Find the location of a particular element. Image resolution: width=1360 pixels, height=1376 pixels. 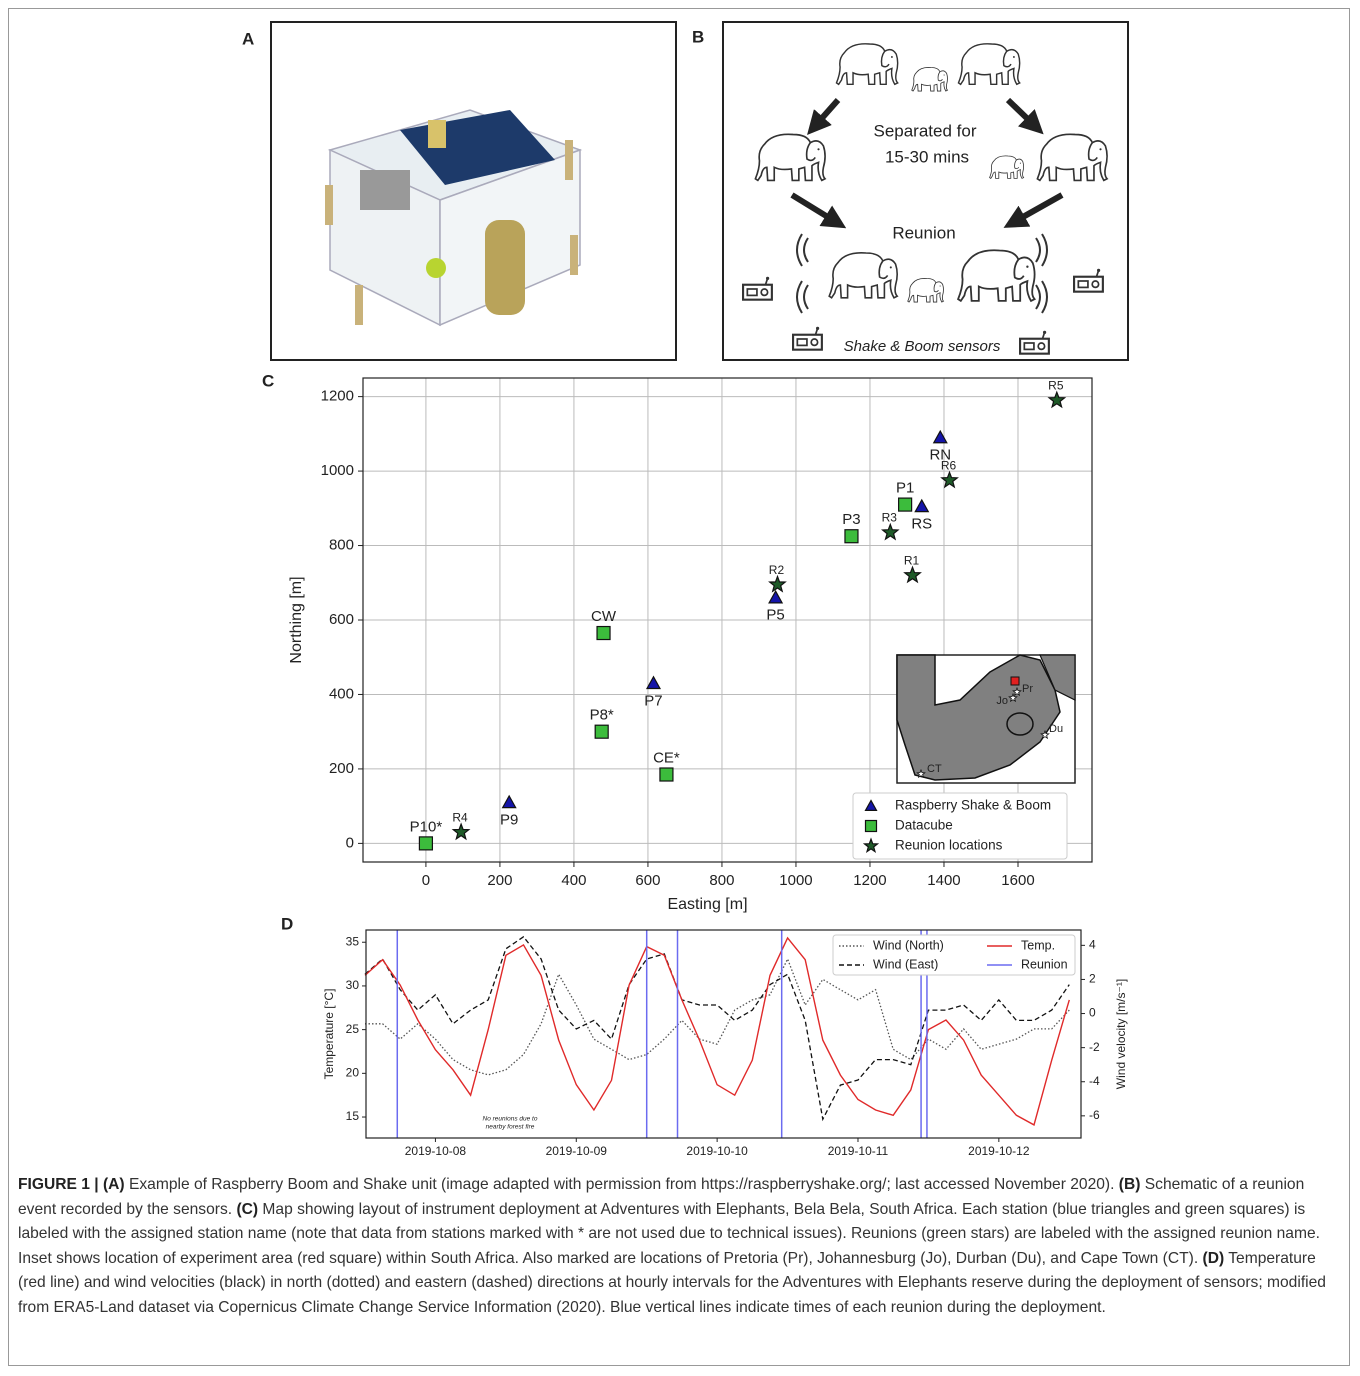

x-tick-label: 2019-10-11 is located at coordinates (858, 1151).